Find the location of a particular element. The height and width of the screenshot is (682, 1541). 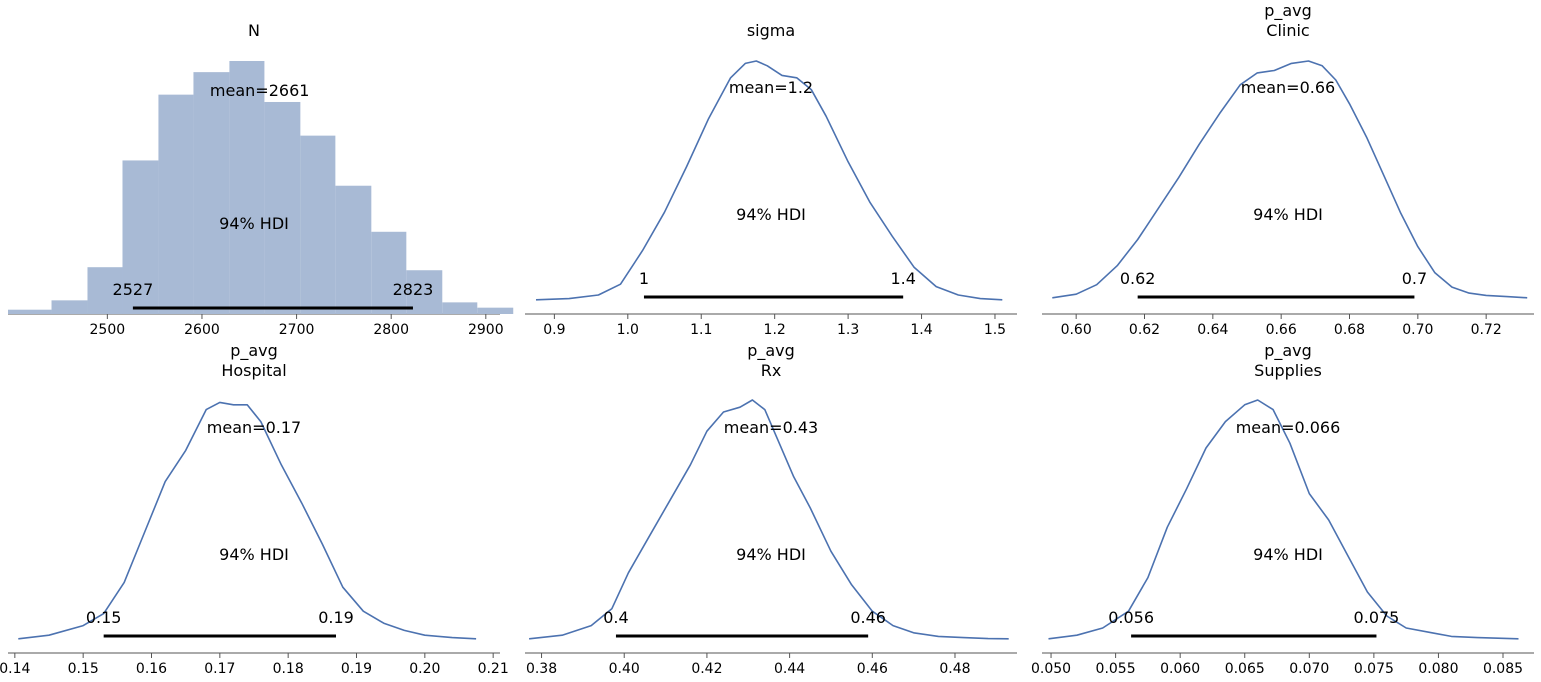

x-tick-label: 0.17 is located at coordinates (219, 669).